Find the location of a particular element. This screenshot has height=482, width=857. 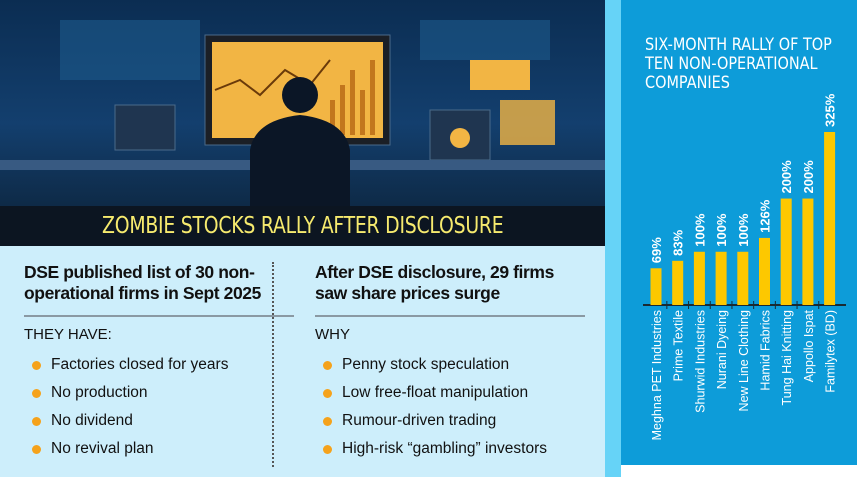

list-item-text: Penny stock speculation is located at coordinates (426, 364).